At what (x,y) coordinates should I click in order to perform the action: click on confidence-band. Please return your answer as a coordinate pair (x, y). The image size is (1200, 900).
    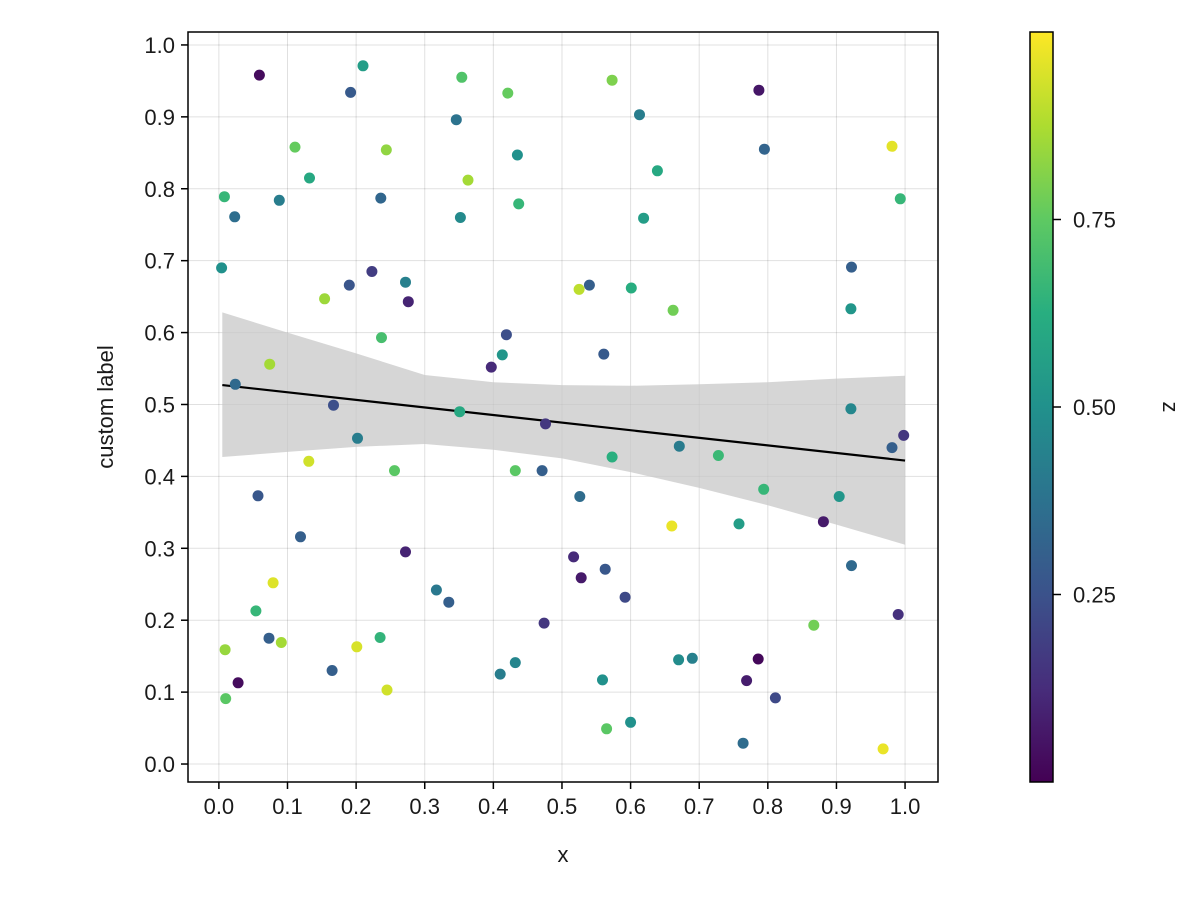
    Looking at the image, I should click on (564, 428).